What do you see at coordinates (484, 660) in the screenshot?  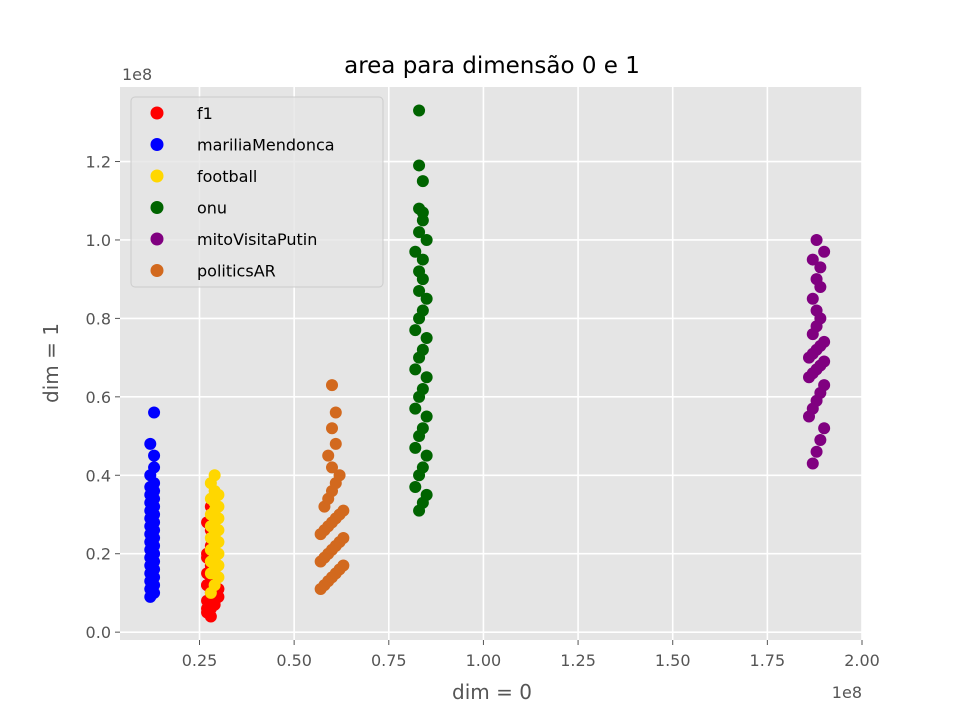 I see `x-tick-label: 1.00` at bounding box center [484, 660].